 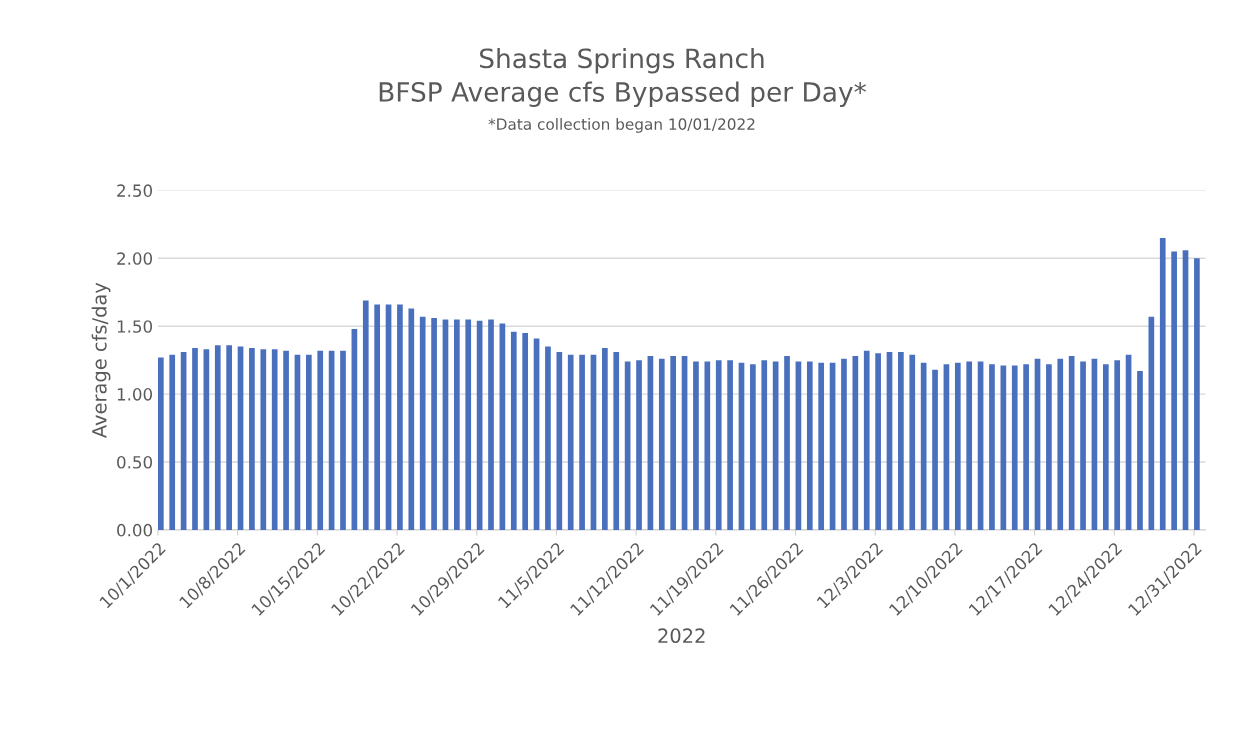 I want to click on y-axis-title: Average cfs/day, so click(x=101, y=360).